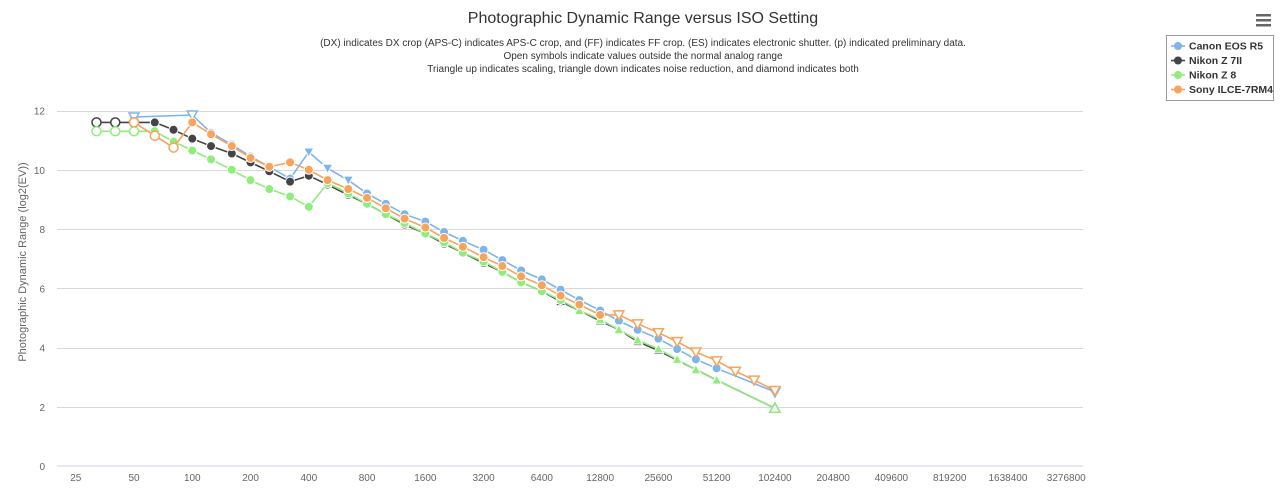  What do you see at coordinates (42, 230) in the screenshot?
I see `y-tick-label: 8` at bounding box center [42, 230].